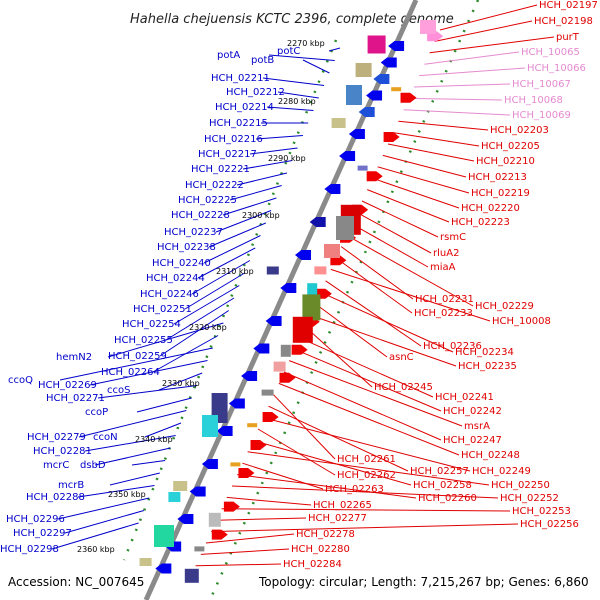  I want to click on gene-label-hch-02215: HCH_02215, so click(238, 123).